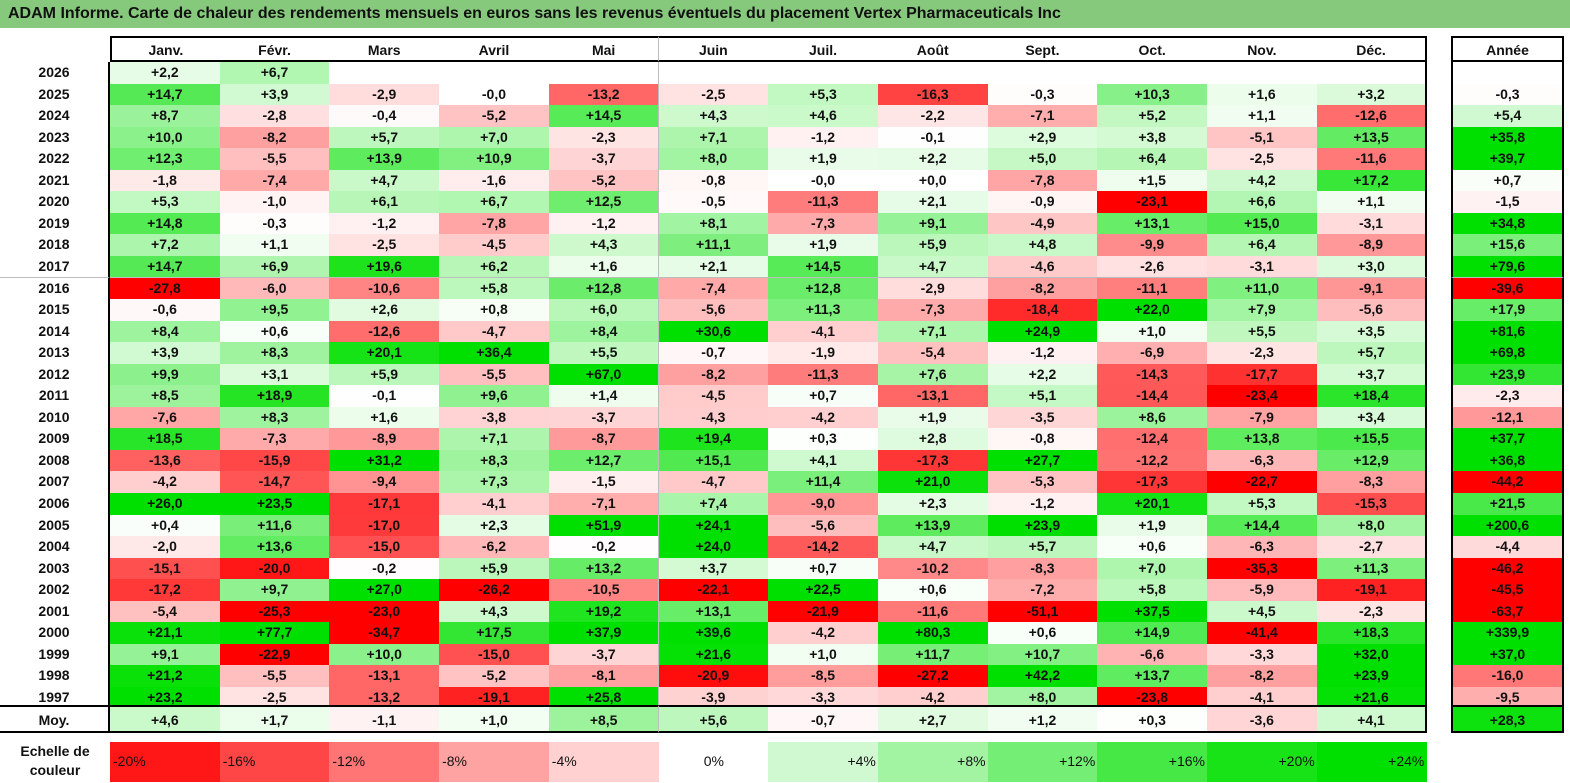 This screenshot has width=1570, height=783. Describe the element at coordinates (1262, 353) in the screenshot. I see `heatmap-cell: -2,3` at that location.